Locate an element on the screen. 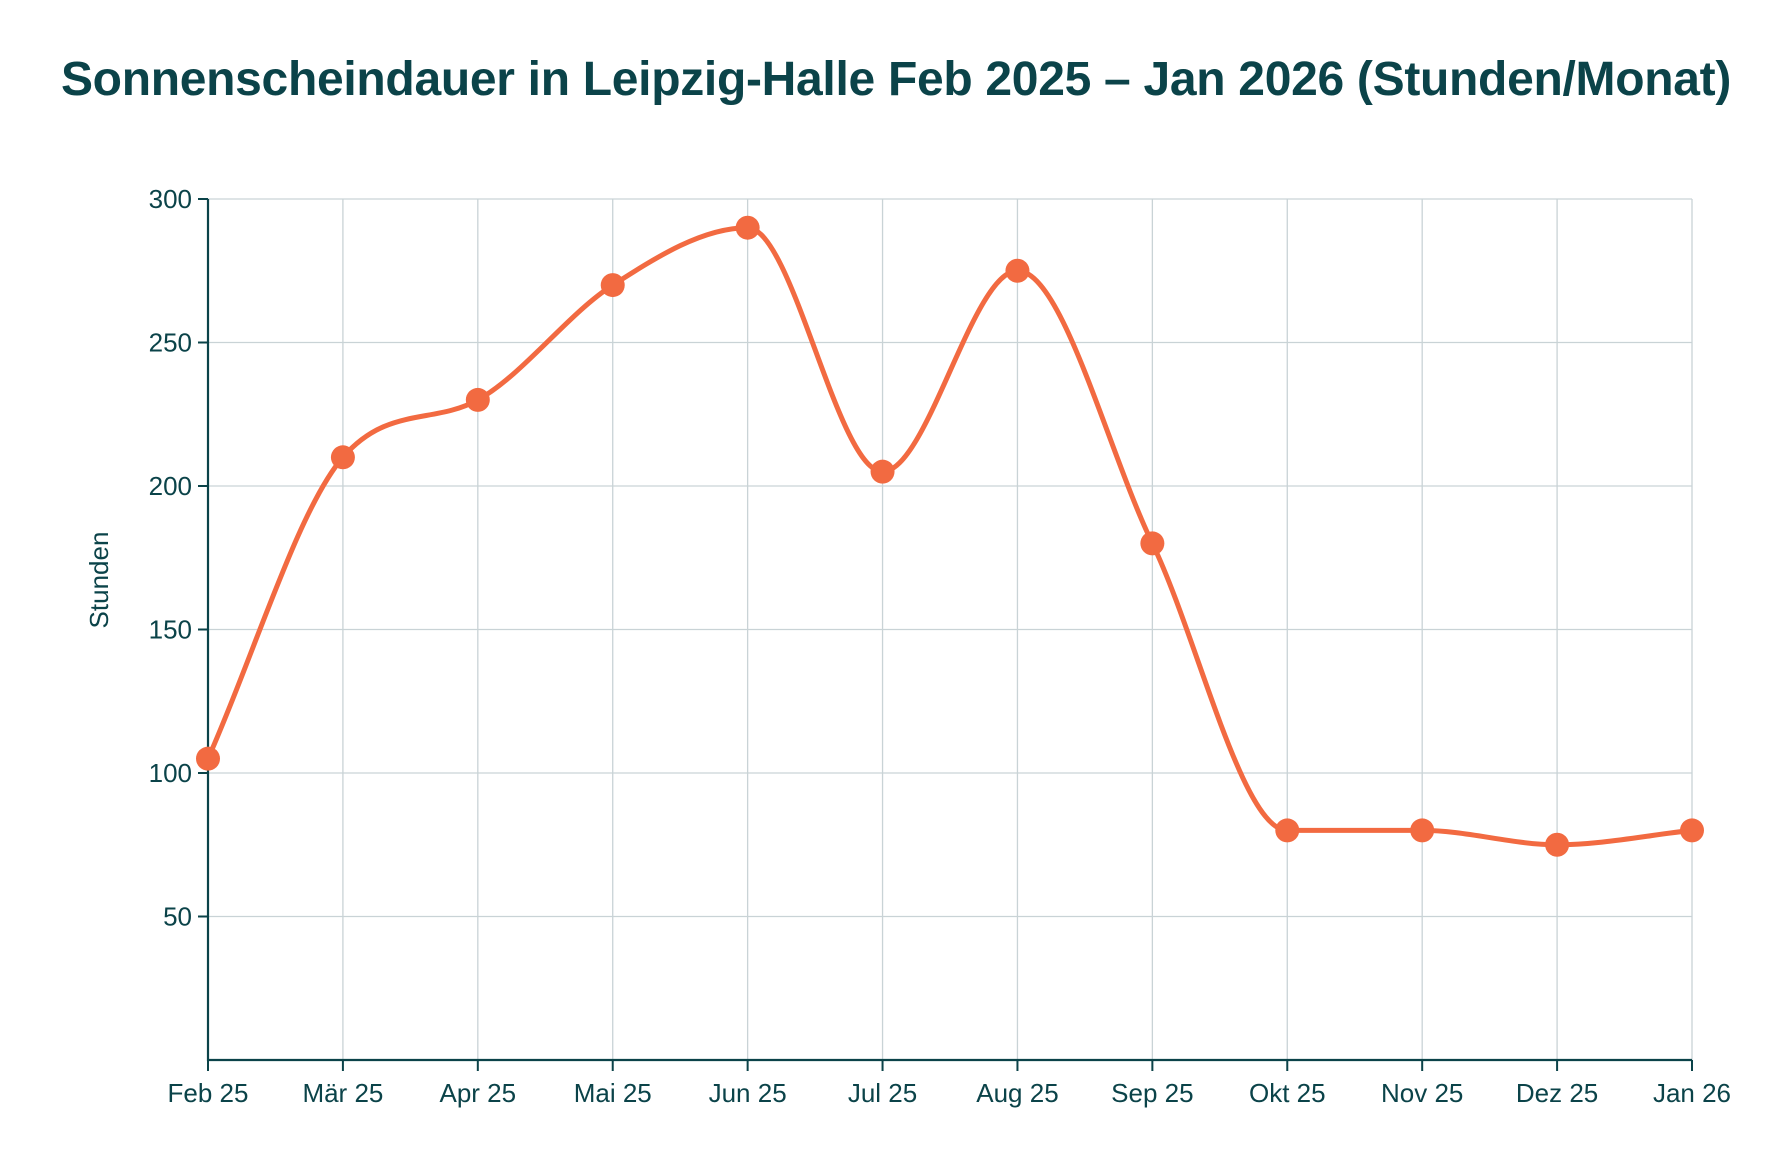 The image size is (1792, 1152). x-tick-label: Jul 25 is located at coordinates (882, 1093).